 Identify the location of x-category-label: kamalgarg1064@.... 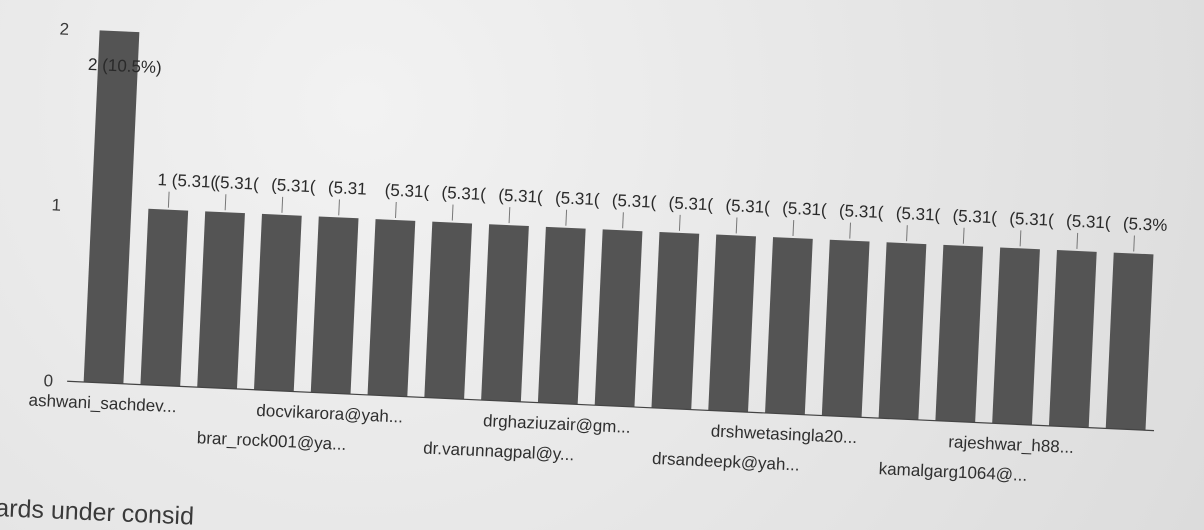
(952, 472).